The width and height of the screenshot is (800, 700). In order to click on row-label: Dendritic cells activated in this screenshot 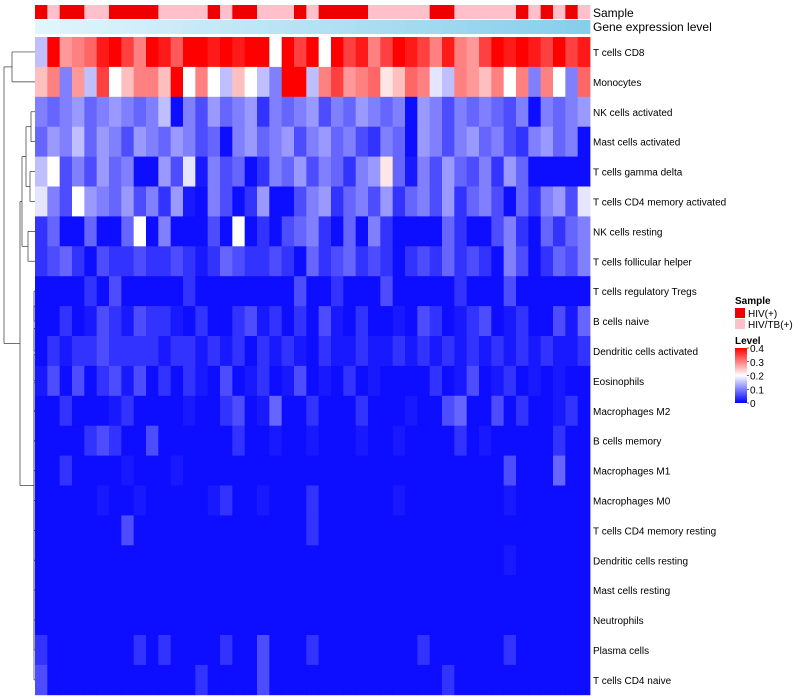, I will do `click(645, 352)`.